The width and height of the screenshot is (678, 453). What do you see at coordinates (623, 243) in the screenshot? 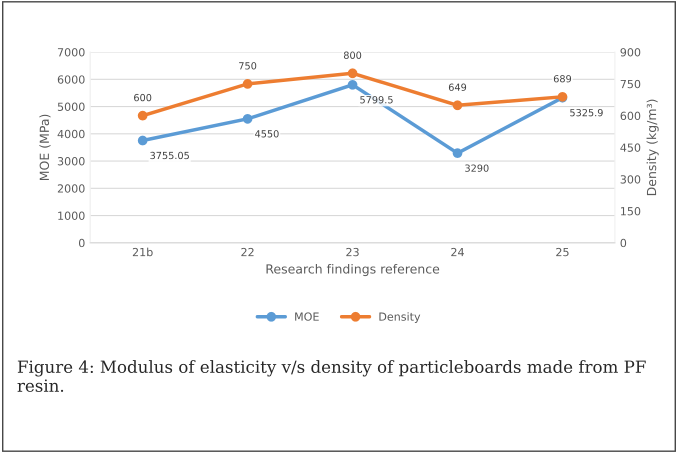
I see `y2-tick-label: 0` at bounding box center [623, 243].